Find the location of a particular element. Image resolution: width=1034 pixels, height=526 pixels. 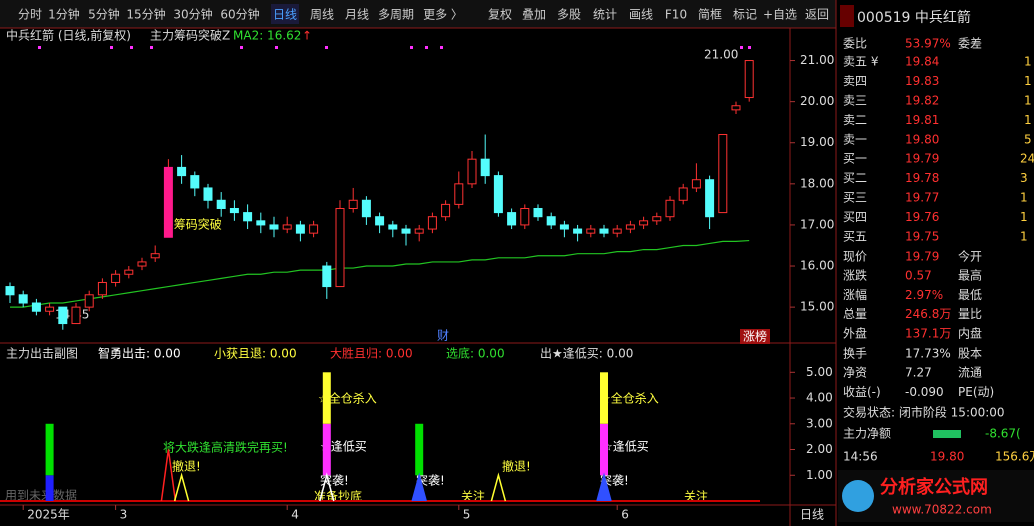

quote-cell: 委比 is located at coordinates (855, 44).